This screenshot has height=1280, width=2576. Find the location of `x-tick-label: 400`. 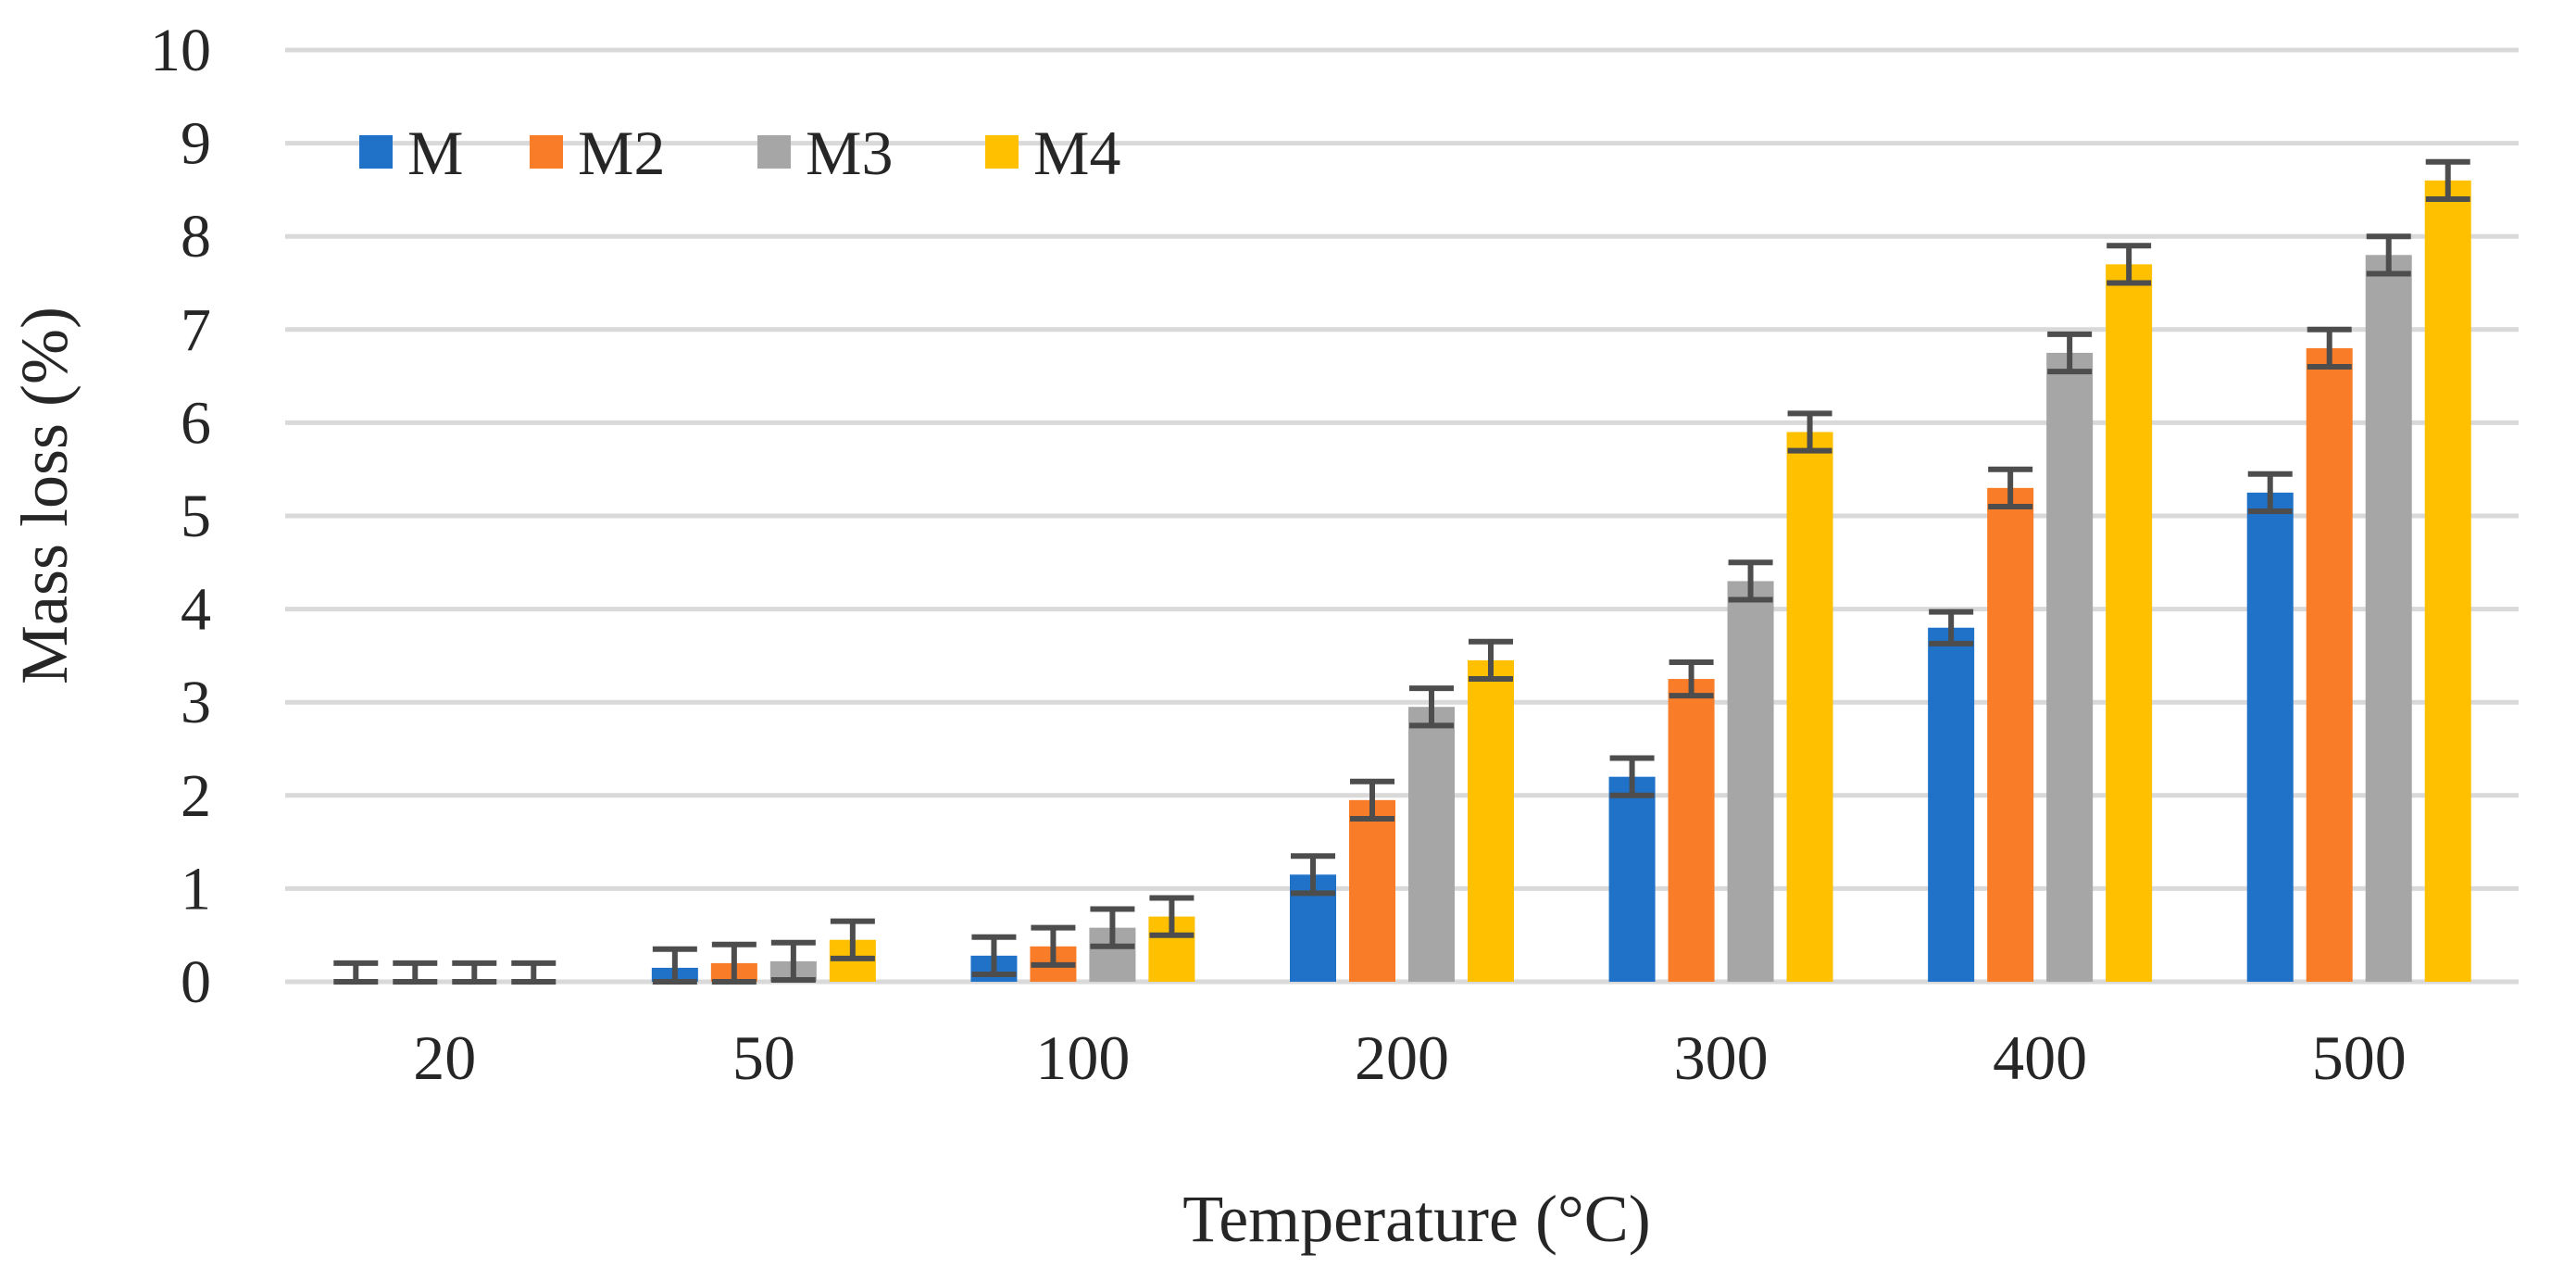

x-tick-label: 400 is located at coordinates (2040, 1058).